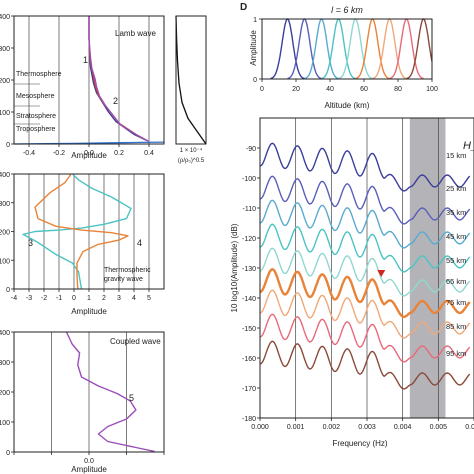 This screenshot has height=474, width=474. What do you see at coordinates (39, 74) in the screenshot?
I see `layer-label-thermosphere: Thermosphere` at bounding box center [39, 74].